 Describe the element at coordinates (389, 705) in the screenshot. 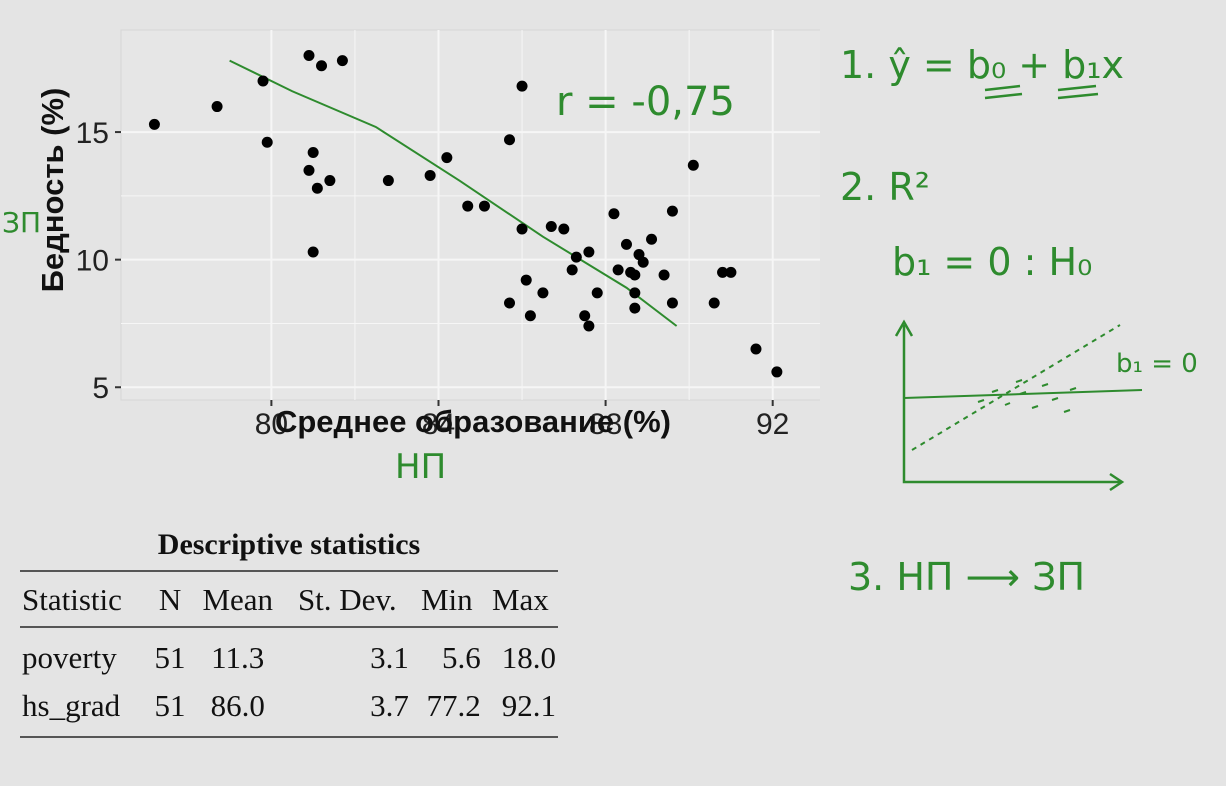

I see `cell-stdev: 3.7` at that location.